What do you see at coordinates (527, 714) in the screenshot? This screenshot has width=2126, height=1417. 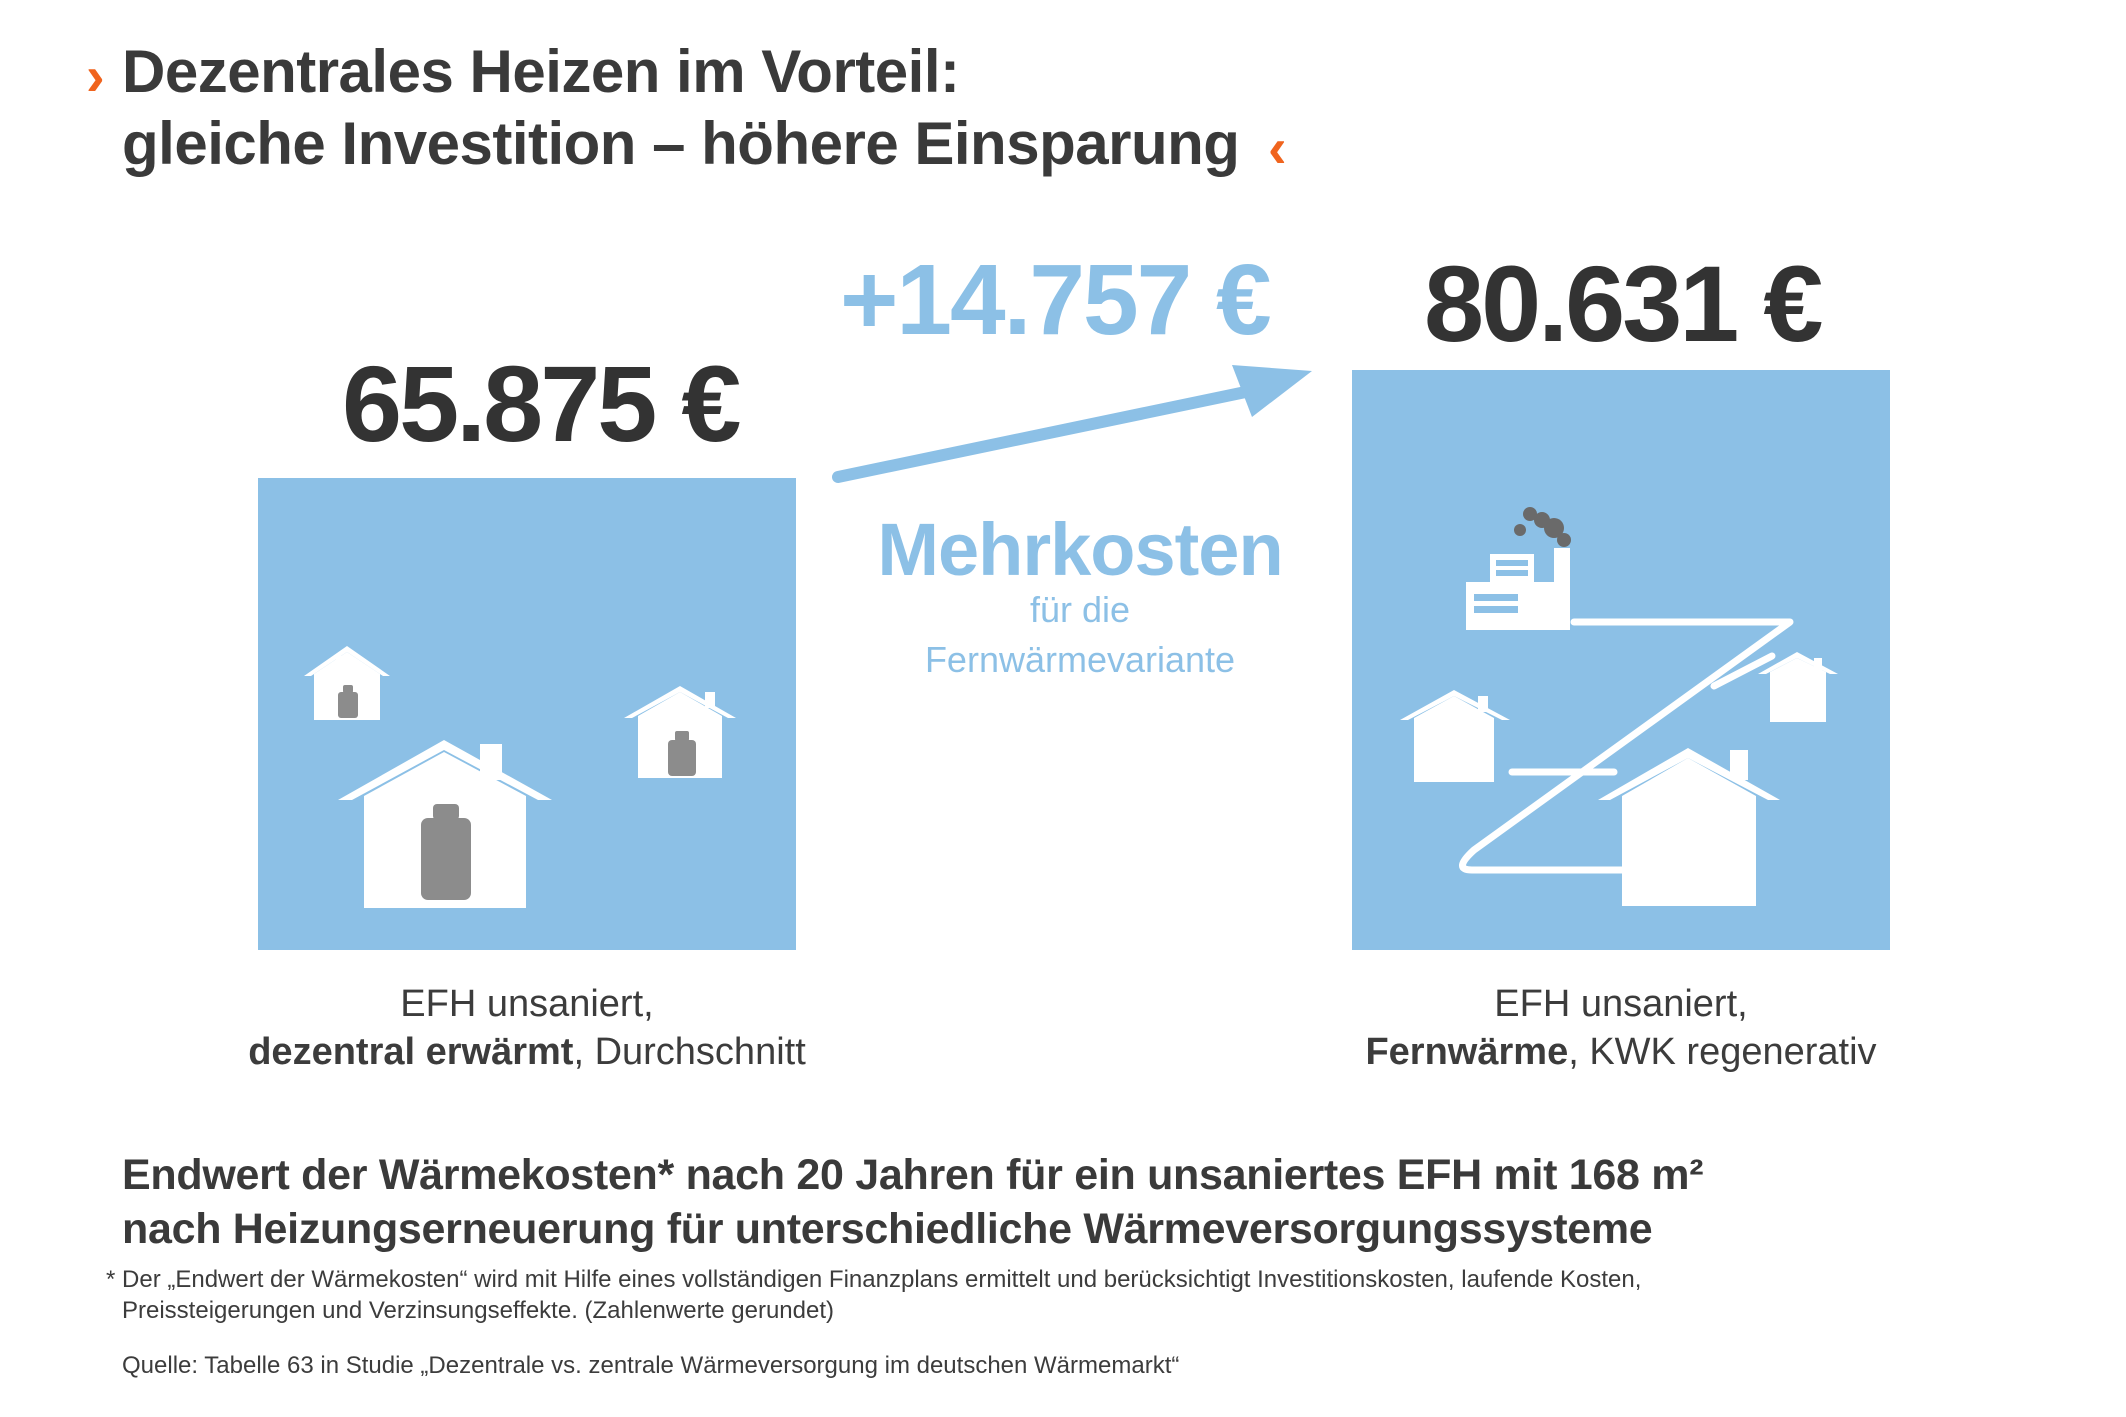 I see `decentral-panel` at bounding box center [527, 714].